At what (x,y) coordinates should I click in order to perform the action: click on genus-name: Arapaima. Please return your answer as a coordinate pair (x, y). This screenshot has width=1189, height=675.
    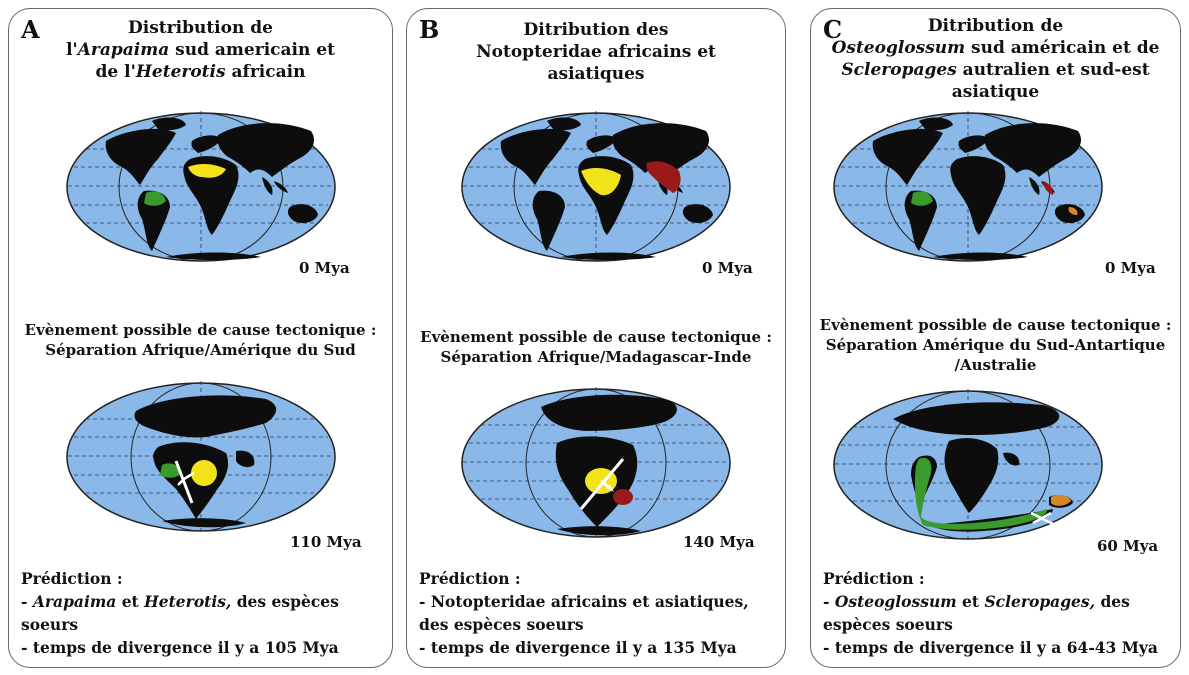
    Looking at the image, I should click on (123, 50).